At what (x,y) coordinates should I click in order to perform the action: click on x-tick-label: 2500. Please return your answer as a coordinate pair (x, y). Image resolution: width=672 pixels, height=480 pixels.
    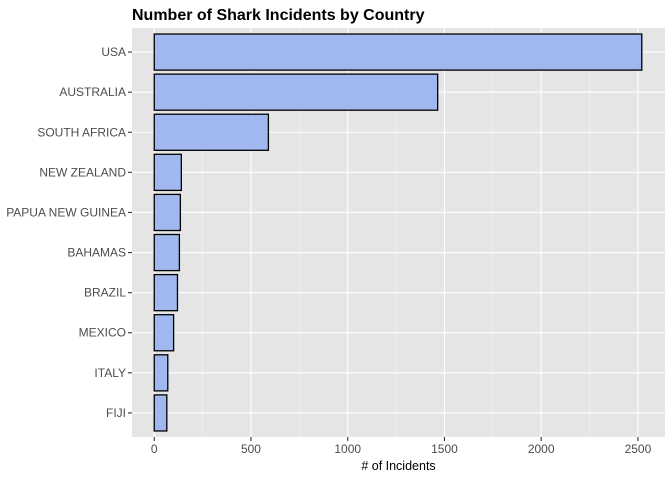
    Looking at the image, I should click on (638, 449).